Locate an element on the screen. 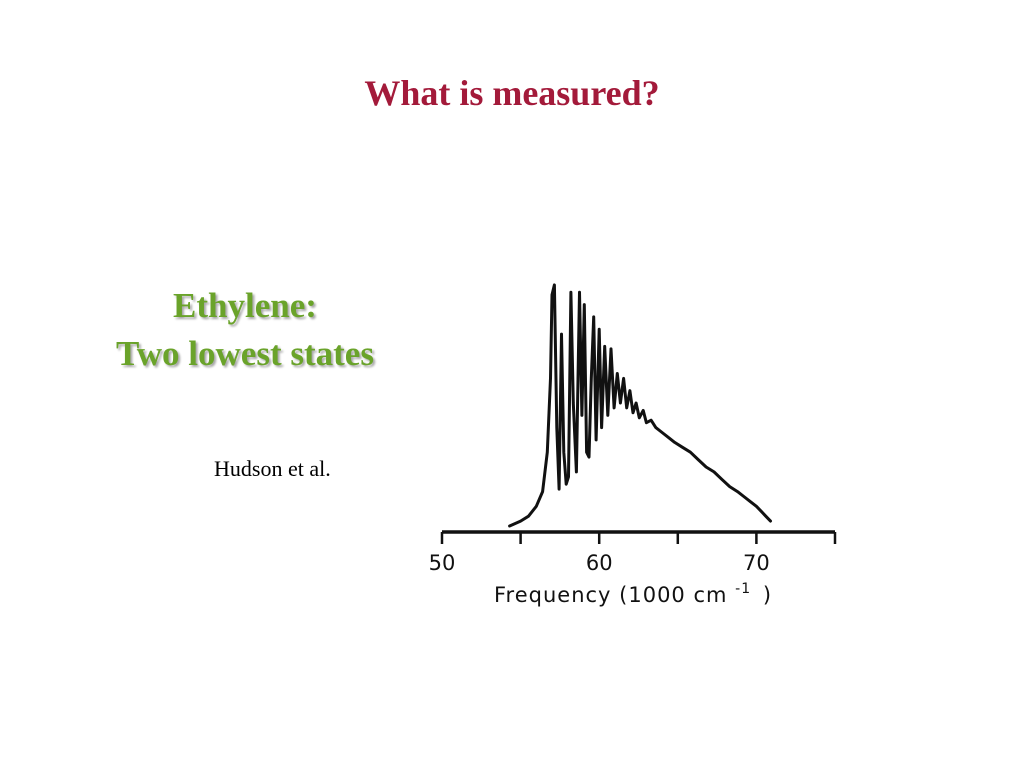 The width and height of the screenshot is (1024, 768). x-tick-label-1: 60 is located at coordinates (599, 563).